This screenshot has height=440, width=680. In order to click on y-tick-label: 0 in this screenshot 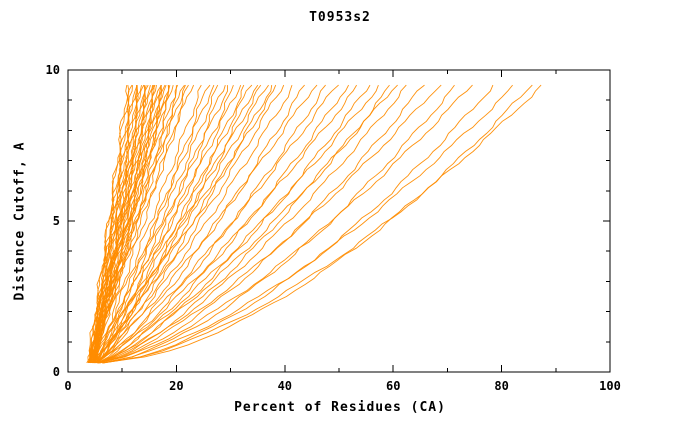, I will do `click(56, 372)`.